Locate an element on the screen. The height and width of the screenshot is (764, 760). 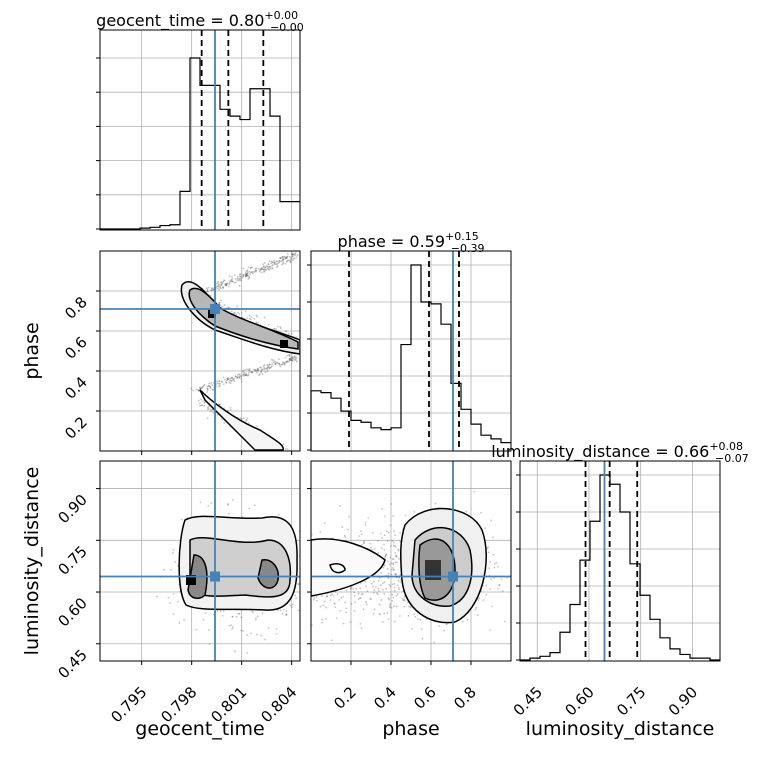
x-axis-title-geocent_time: geocent_time is located at coordinates (199, 729).